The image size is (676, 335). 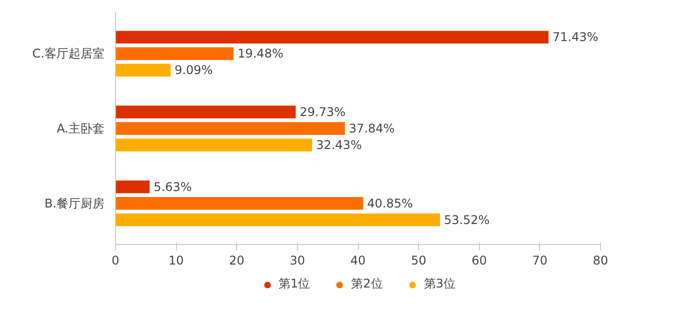 I want to click on x-tick-label: 30, so click(x=298, y=261).